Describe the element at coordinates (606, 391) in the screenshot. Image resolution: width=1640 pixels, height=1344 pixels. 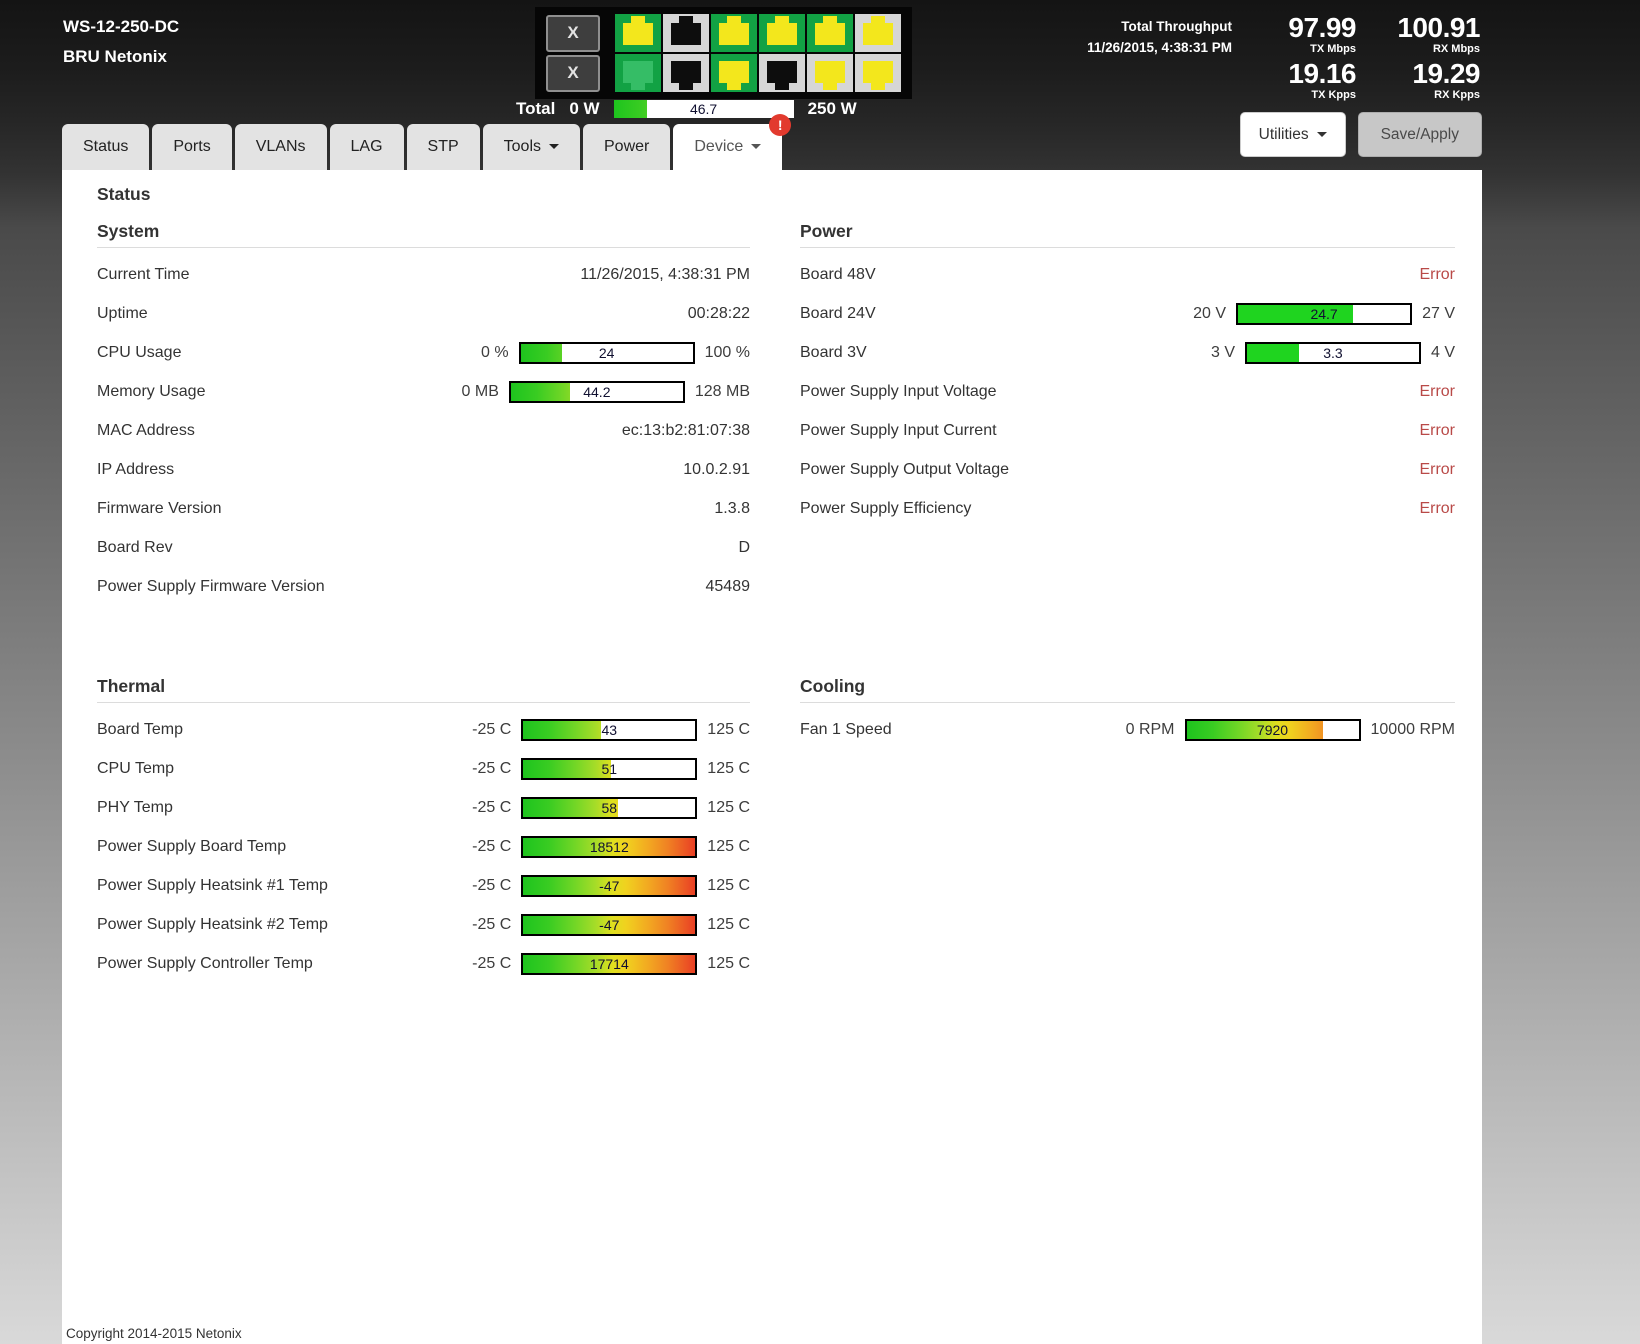
I see `meter-group: 0 MB 44.2 128 MB` at that location.